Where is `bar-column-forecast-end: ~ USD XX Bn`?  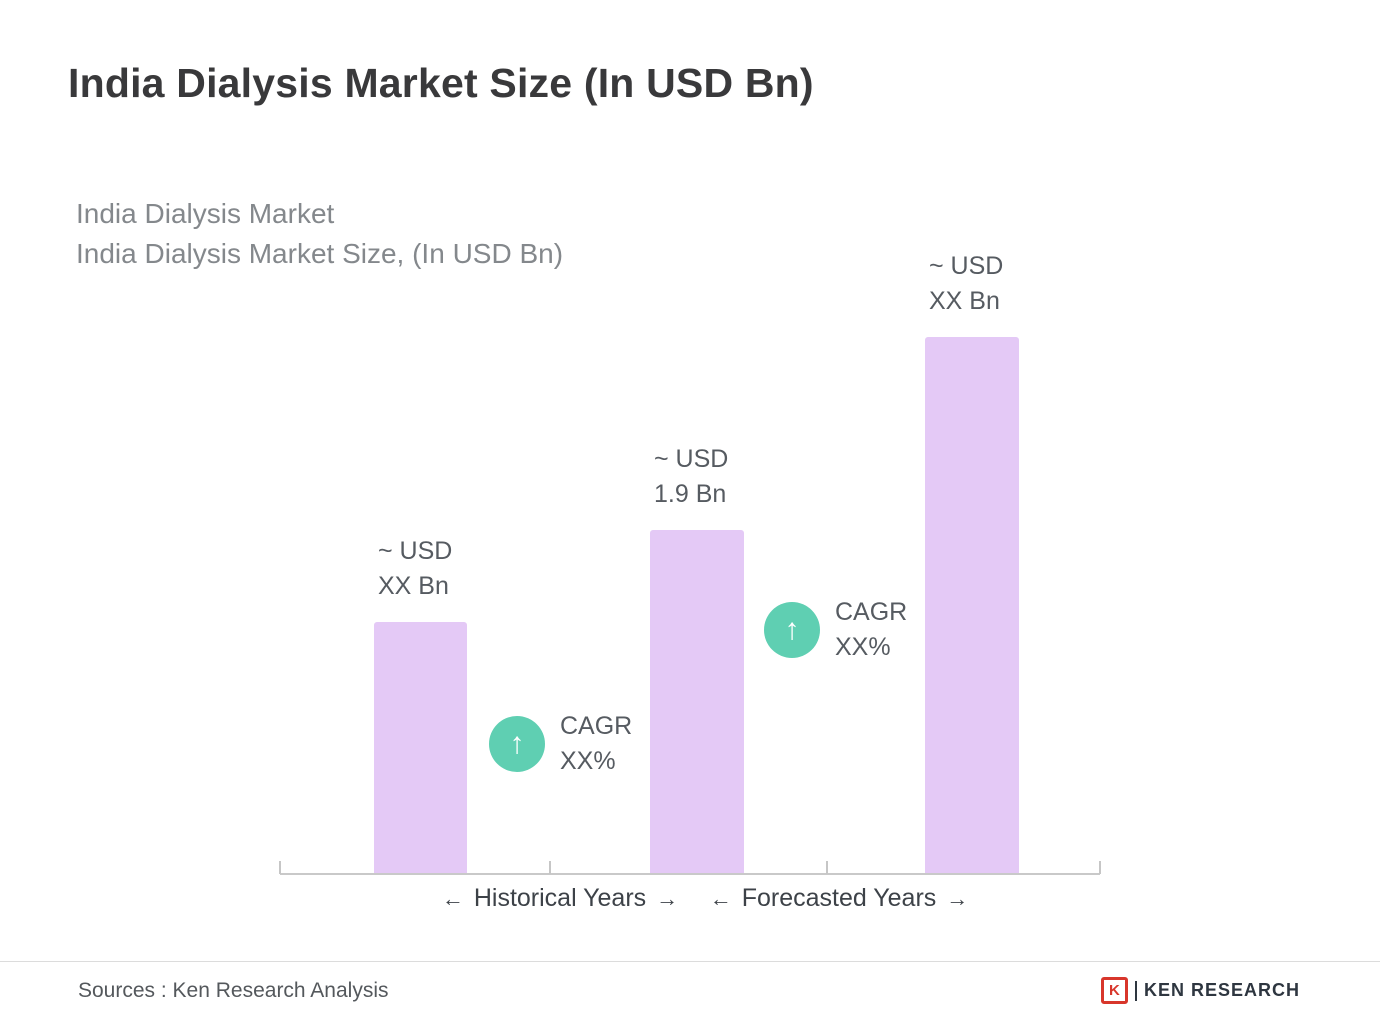 bar-column-forecast-end: ~ USD XX Bn is located at coordinates (972, 561).